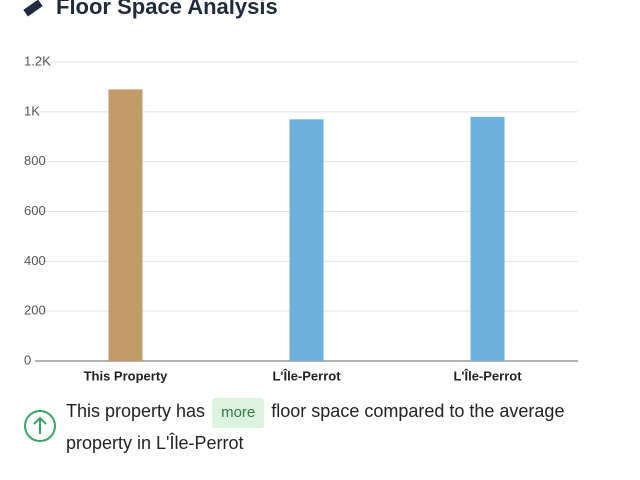 The width and height of the screenshot is (640, 480). I want to click on ruler-icon, so click(33, 8).